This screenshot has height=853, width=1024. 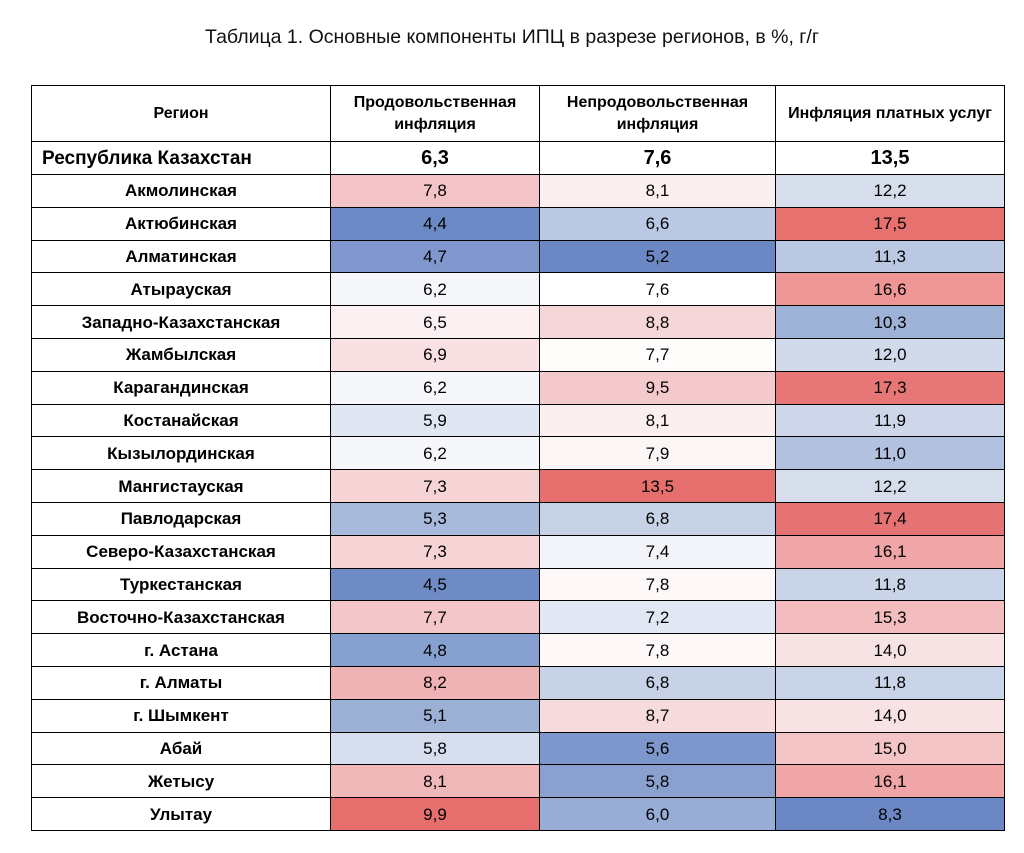 What do you see at coordinates (890, 518) in the screenshot?
I see `services-inflation-cell: 17,4` at bounding box center [890, 518].